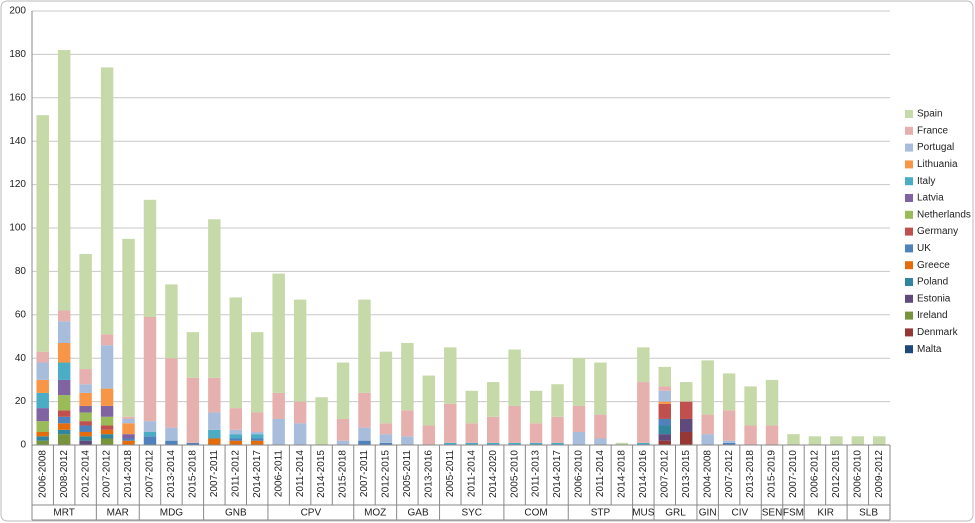  I want to click on y-tick-label: 100, so click(17, 228).